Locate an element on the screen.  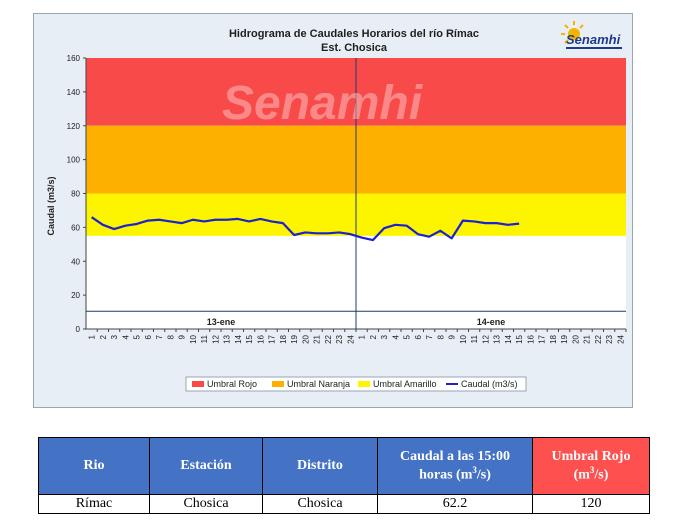
legend-label: Umbral Naranja is located at coordinates (318, 384).